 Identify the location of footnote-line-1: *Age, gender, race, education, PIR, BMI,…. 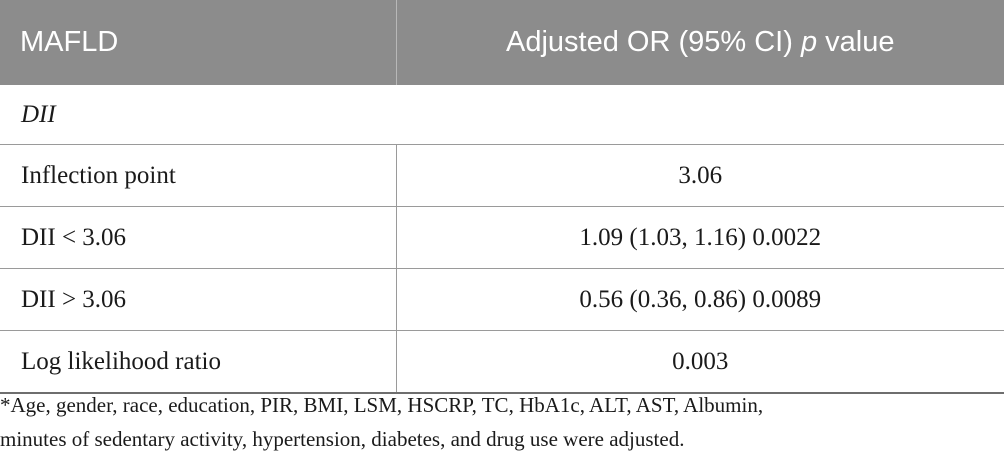
(382, 405).